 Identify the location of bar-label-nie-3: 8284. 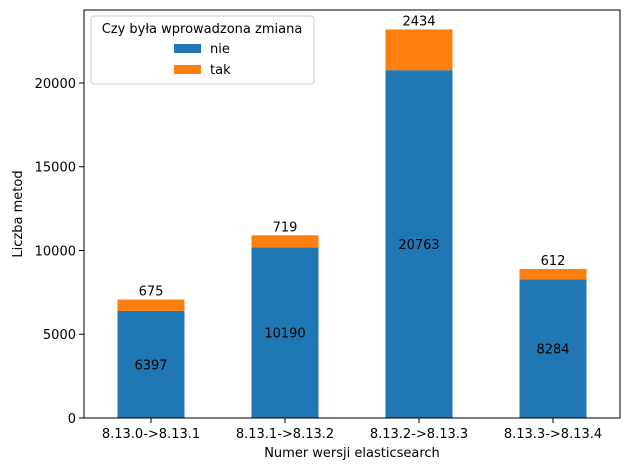
(552, 350).